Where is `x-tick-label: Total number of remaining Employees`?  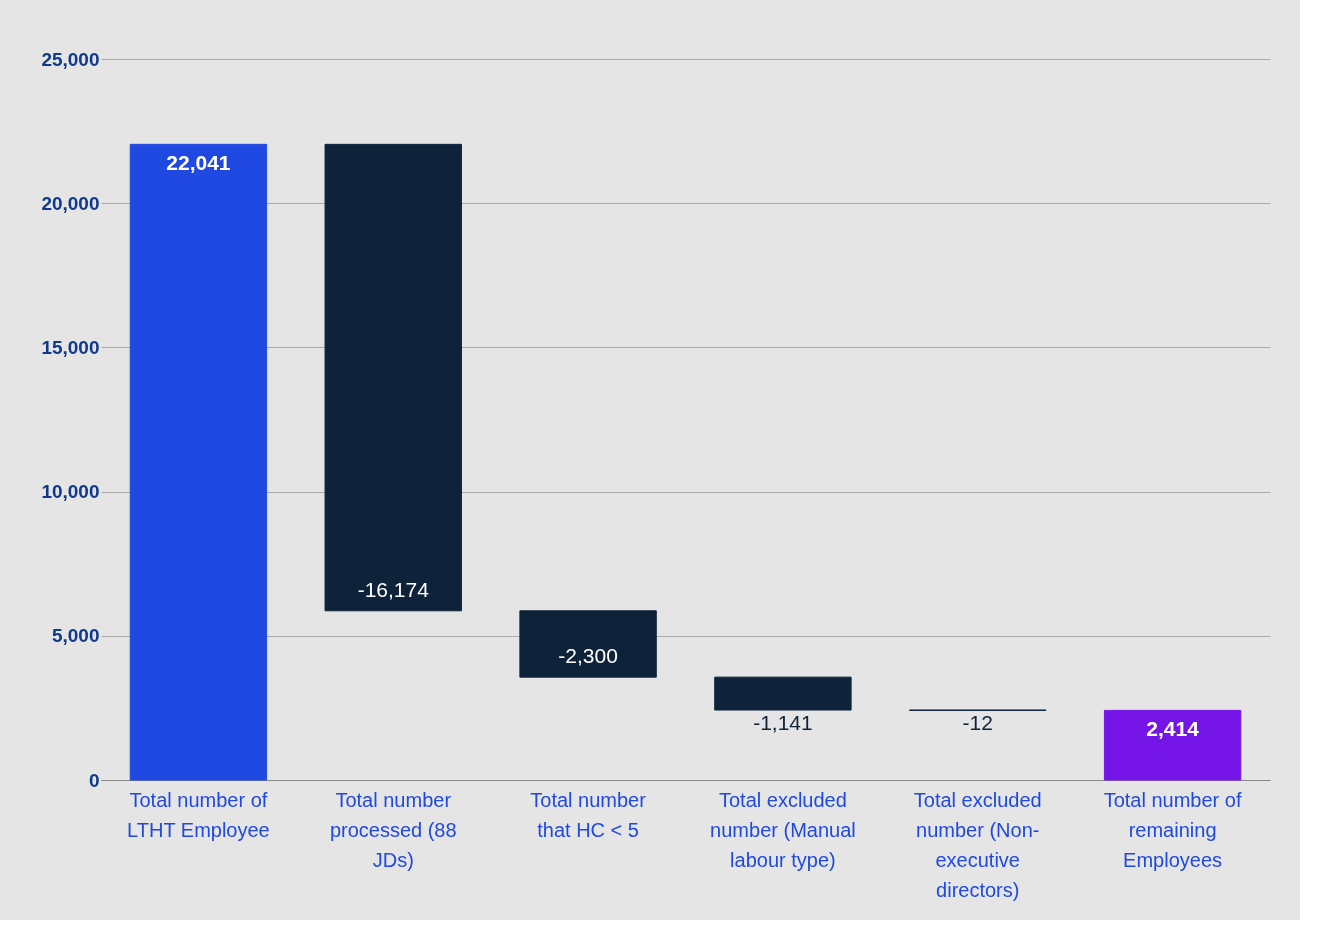
x-tick-label: Total number of remaining Employees is located at coordinates (1172, 829).